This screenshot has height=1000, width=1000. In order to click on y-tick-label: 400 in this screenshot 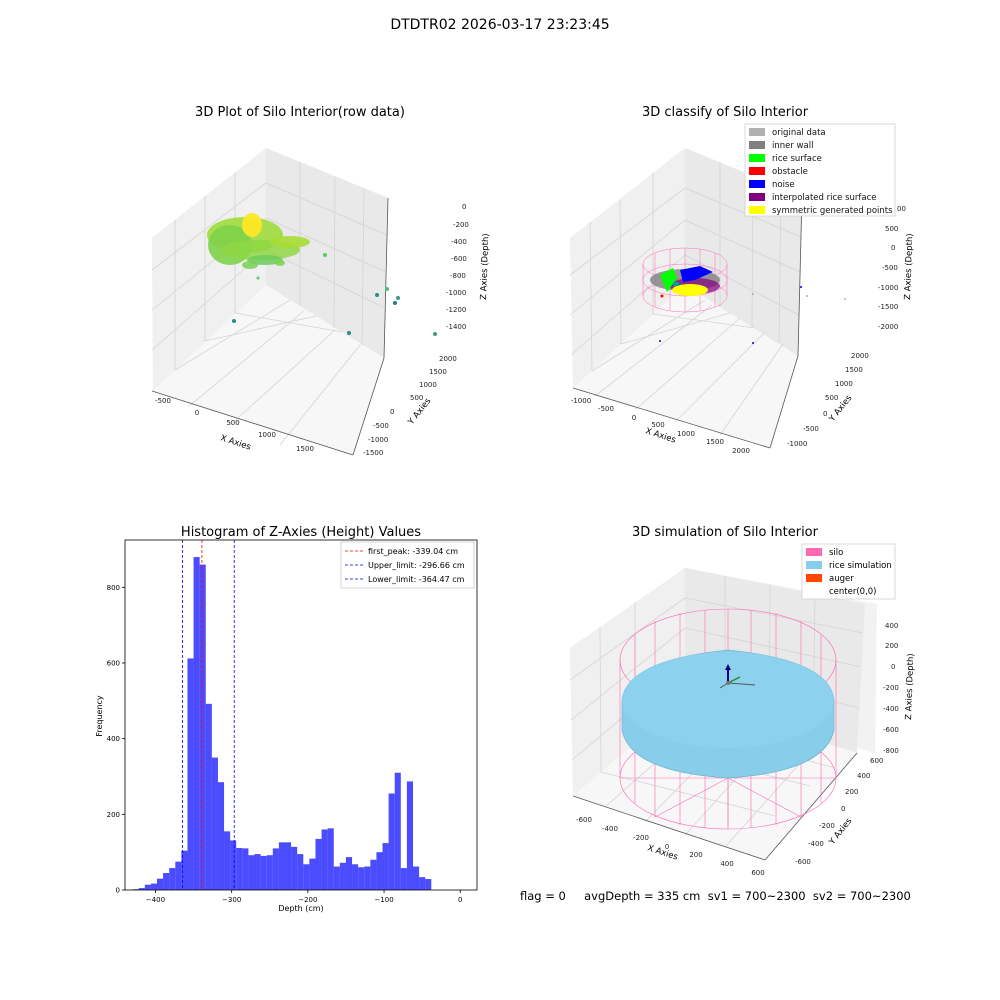, I will do `click(113, 739)`.